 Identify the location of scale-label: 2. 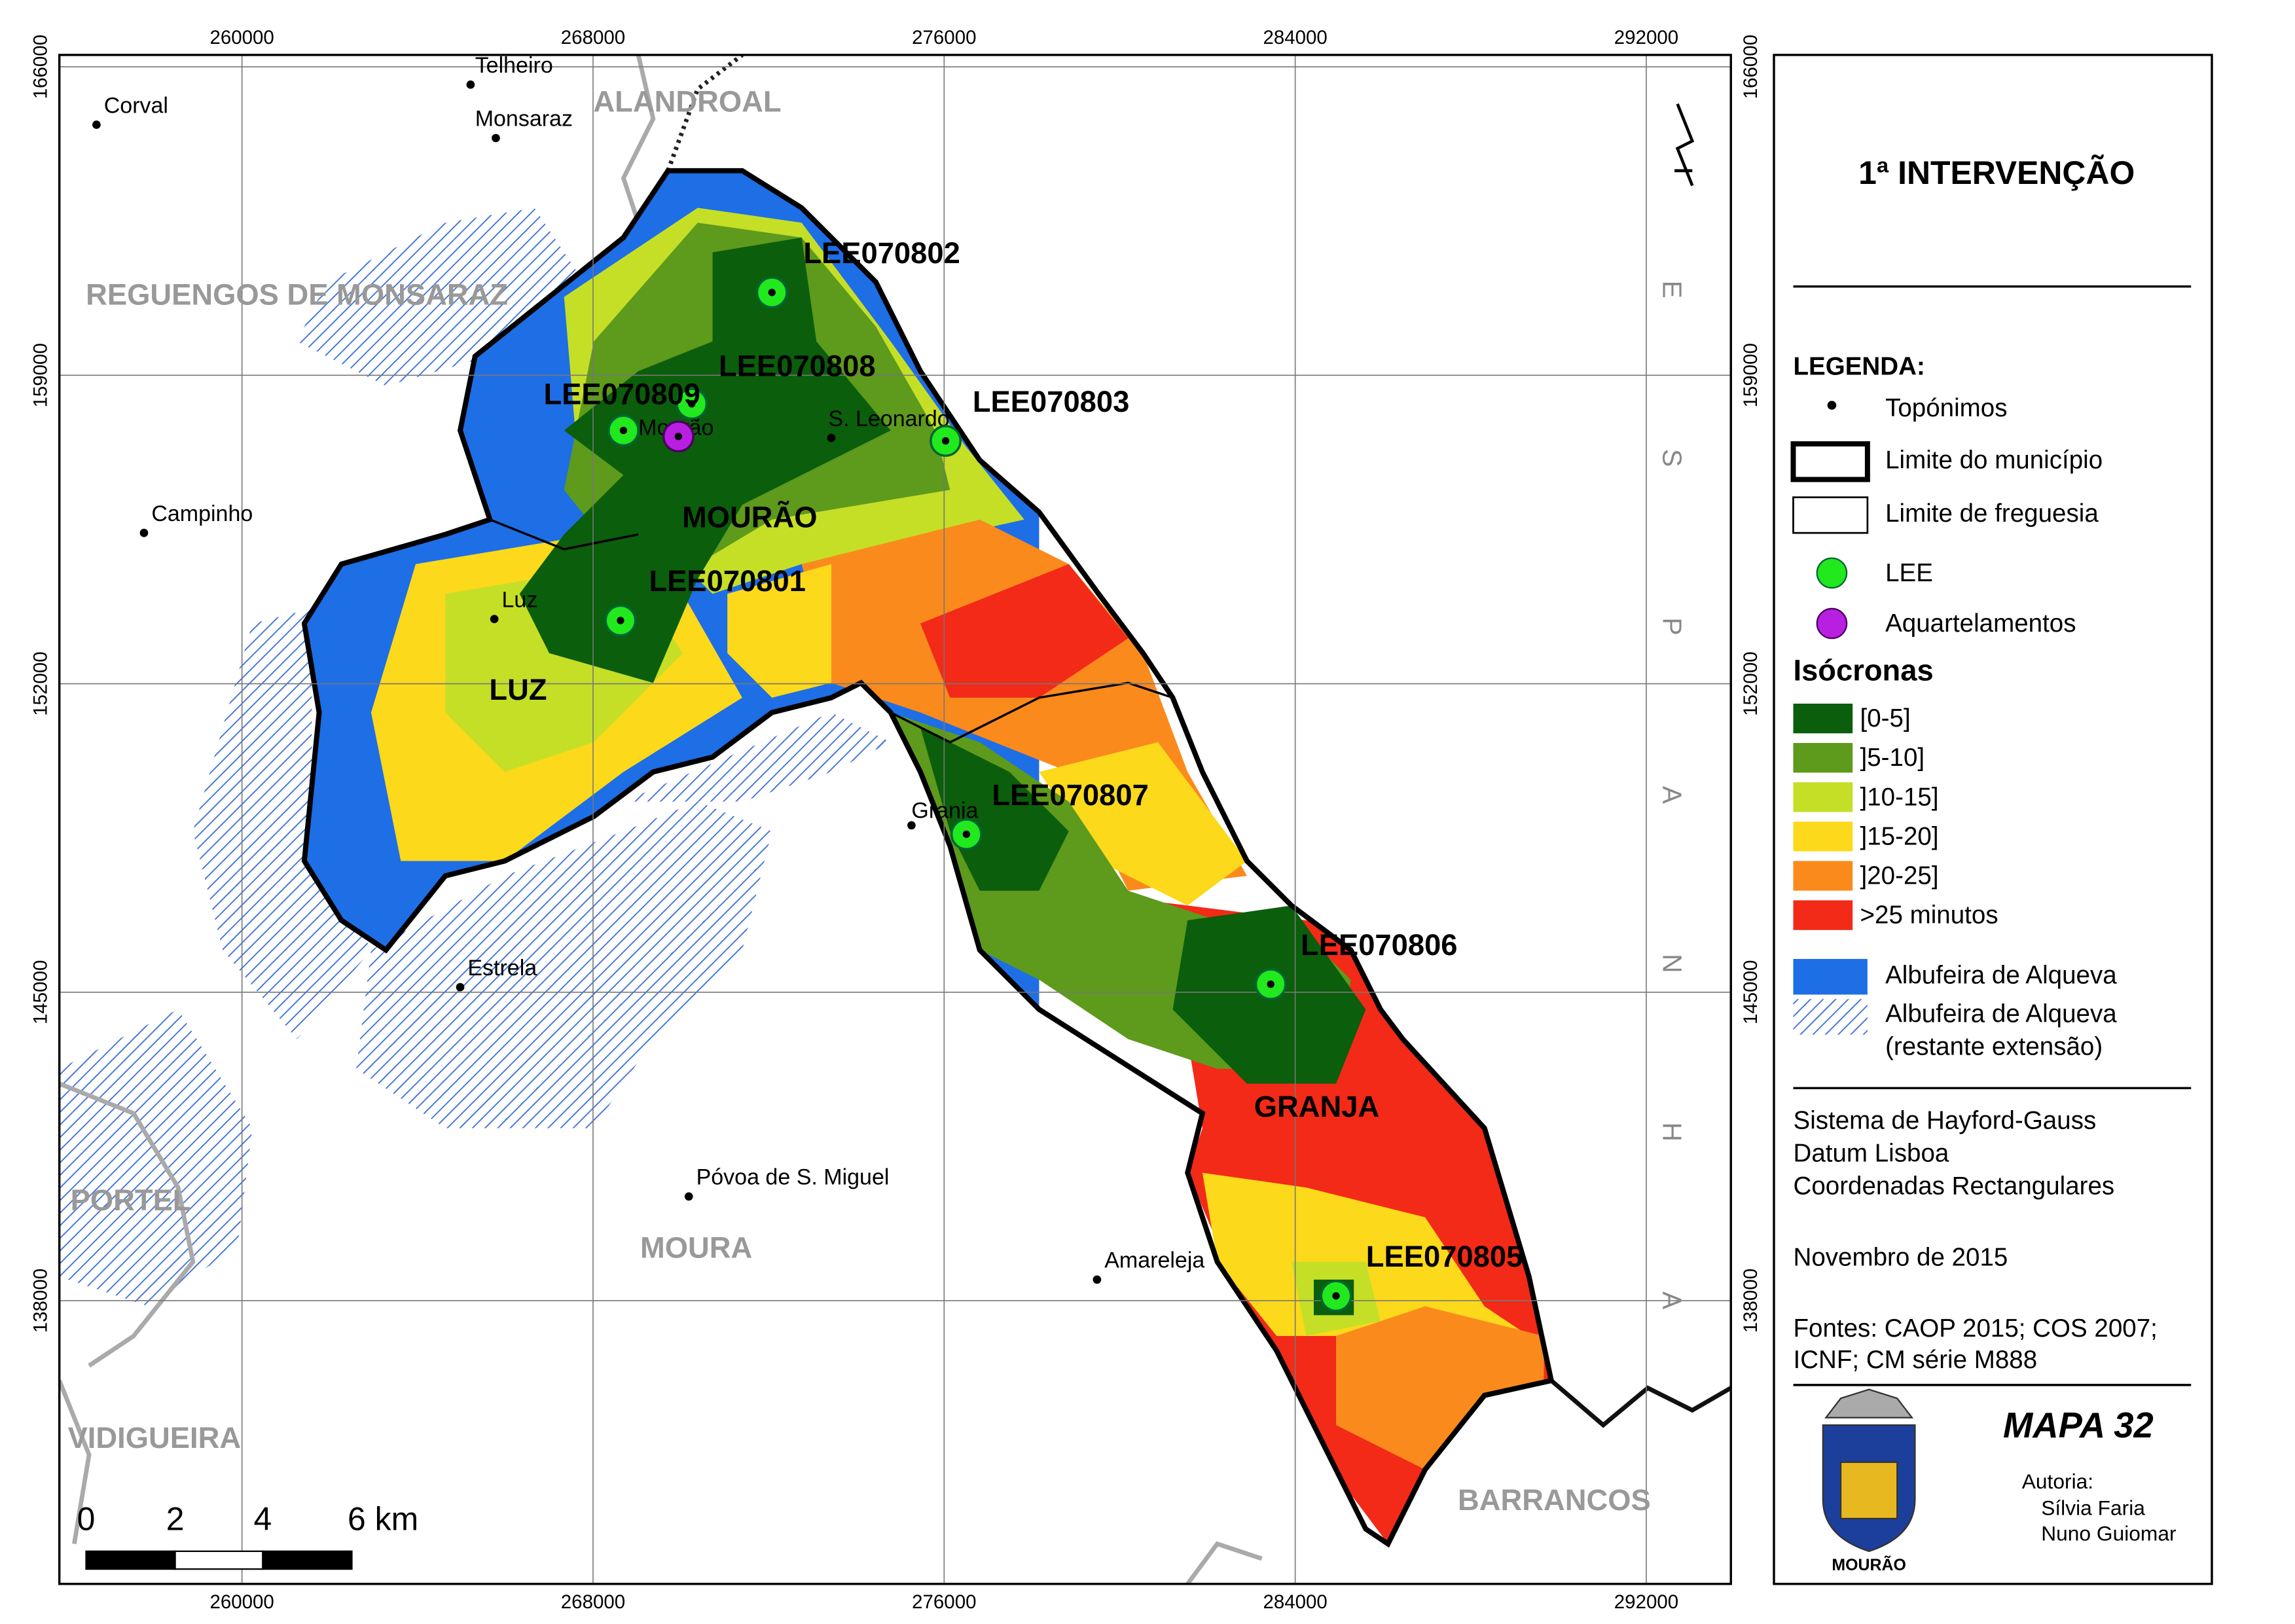
(176, 1519).